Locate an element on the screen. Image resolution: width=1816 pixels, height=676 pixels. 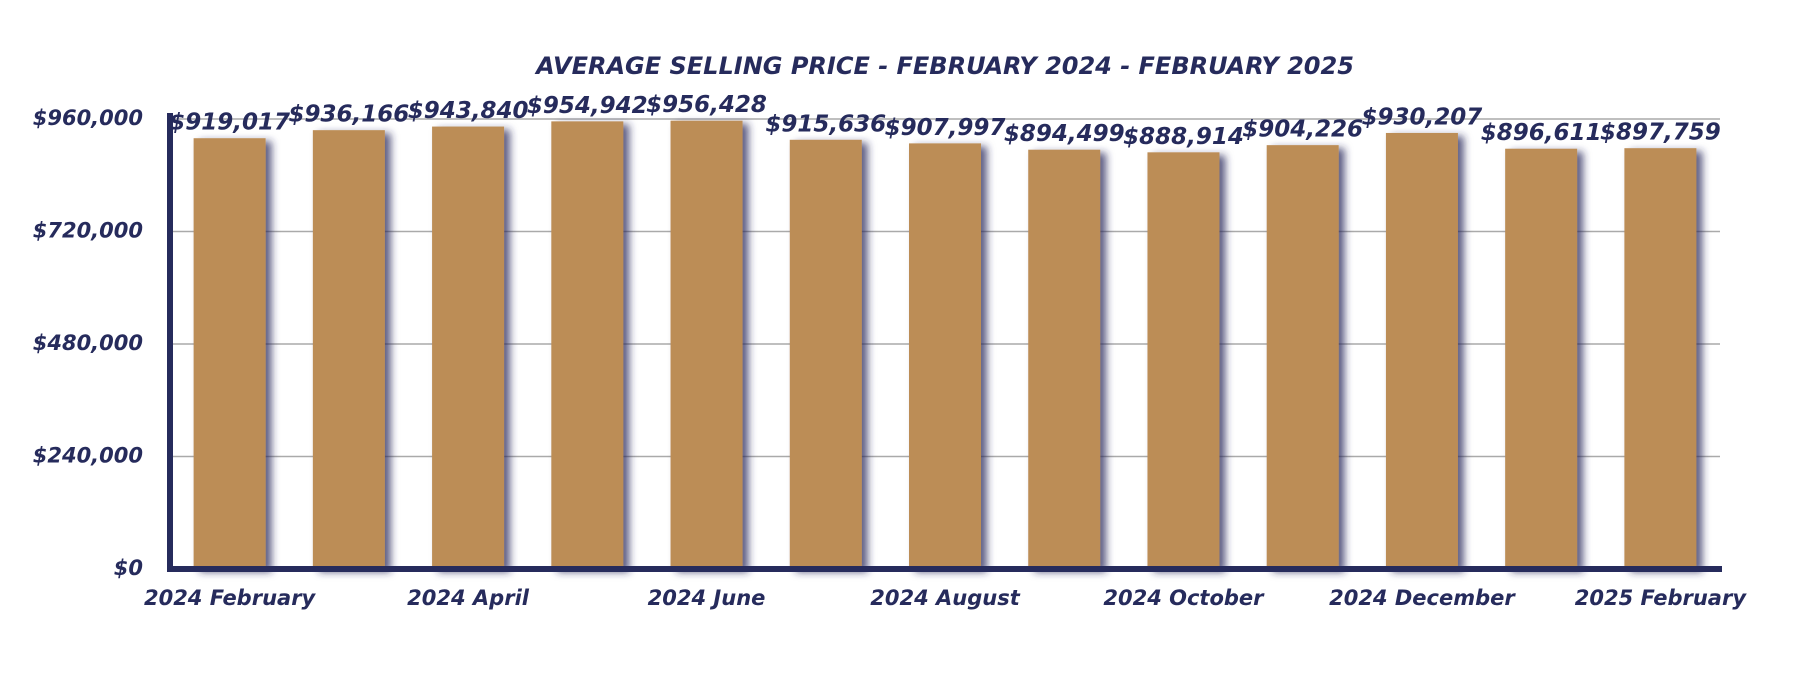
y-tick-label: $960,000 is located at coordinates (88, 118).